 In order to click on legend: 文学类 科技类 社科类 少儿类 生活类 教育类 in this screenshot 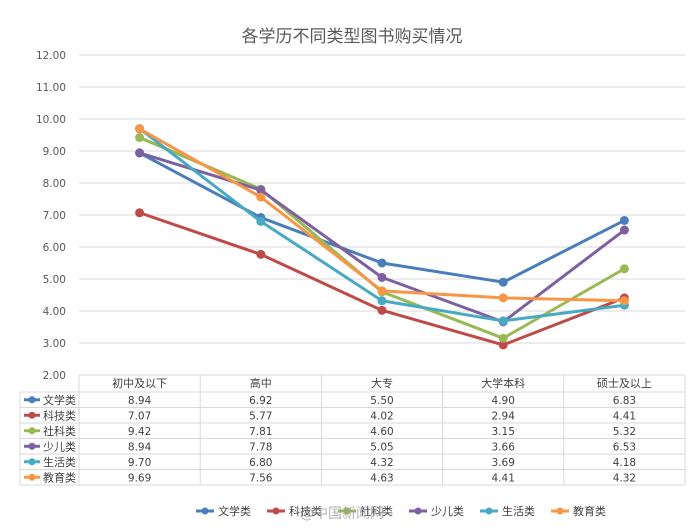, I will do `click(401, 511)`.